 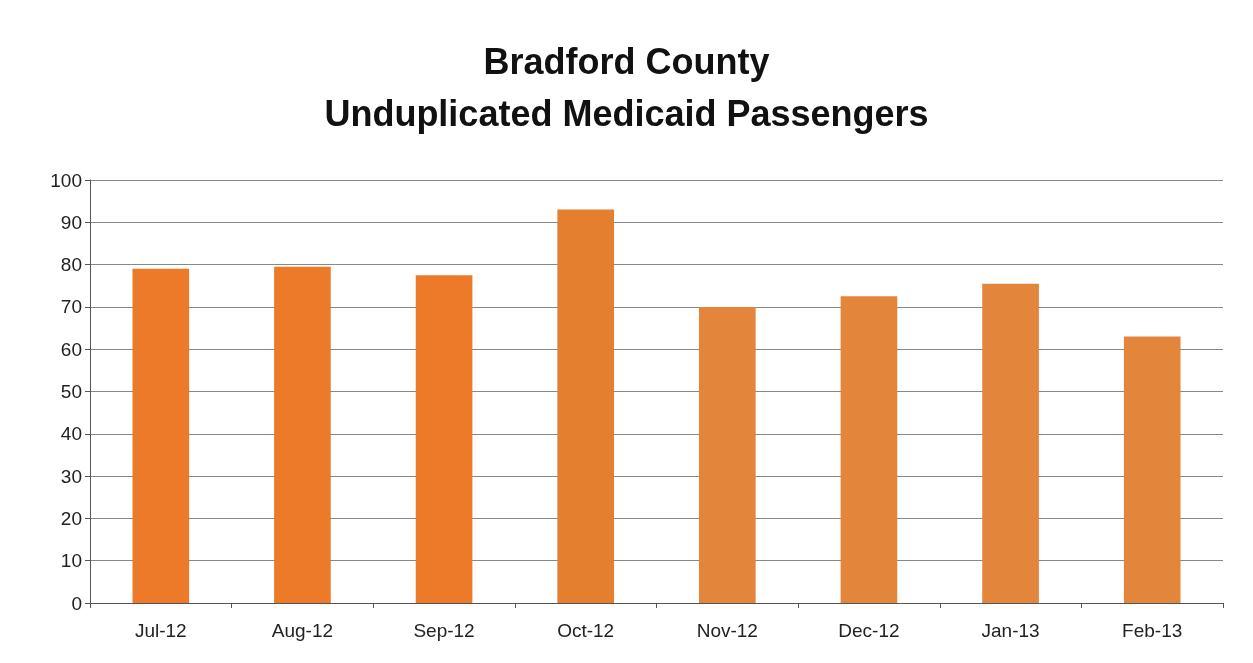 What do you see at coordinates (586, 630) in the screenshot?
I see `x-tick-label: Oct-12` at bounding box center [586, 630].